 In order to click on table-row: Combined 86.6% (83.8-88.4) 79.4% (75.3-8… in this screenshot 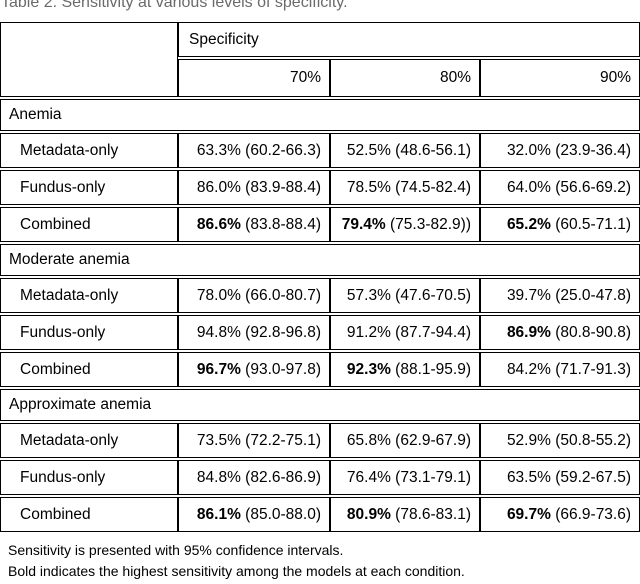, I will do `click(320, 224)`.